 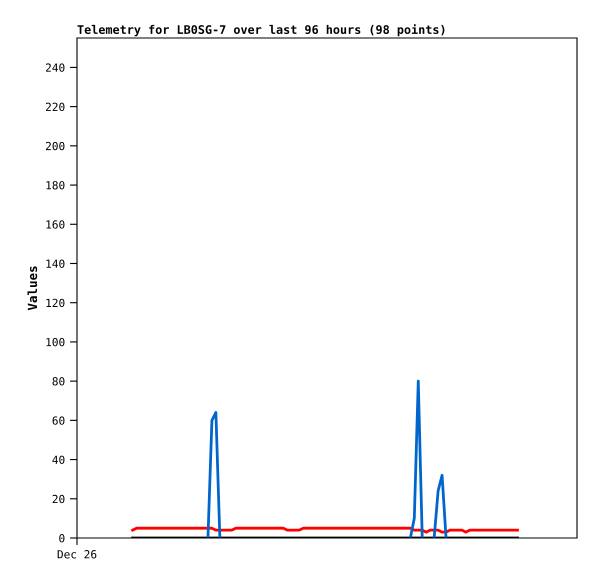 I want to click on y-tick-label: 60, so click(x=58, y=420).